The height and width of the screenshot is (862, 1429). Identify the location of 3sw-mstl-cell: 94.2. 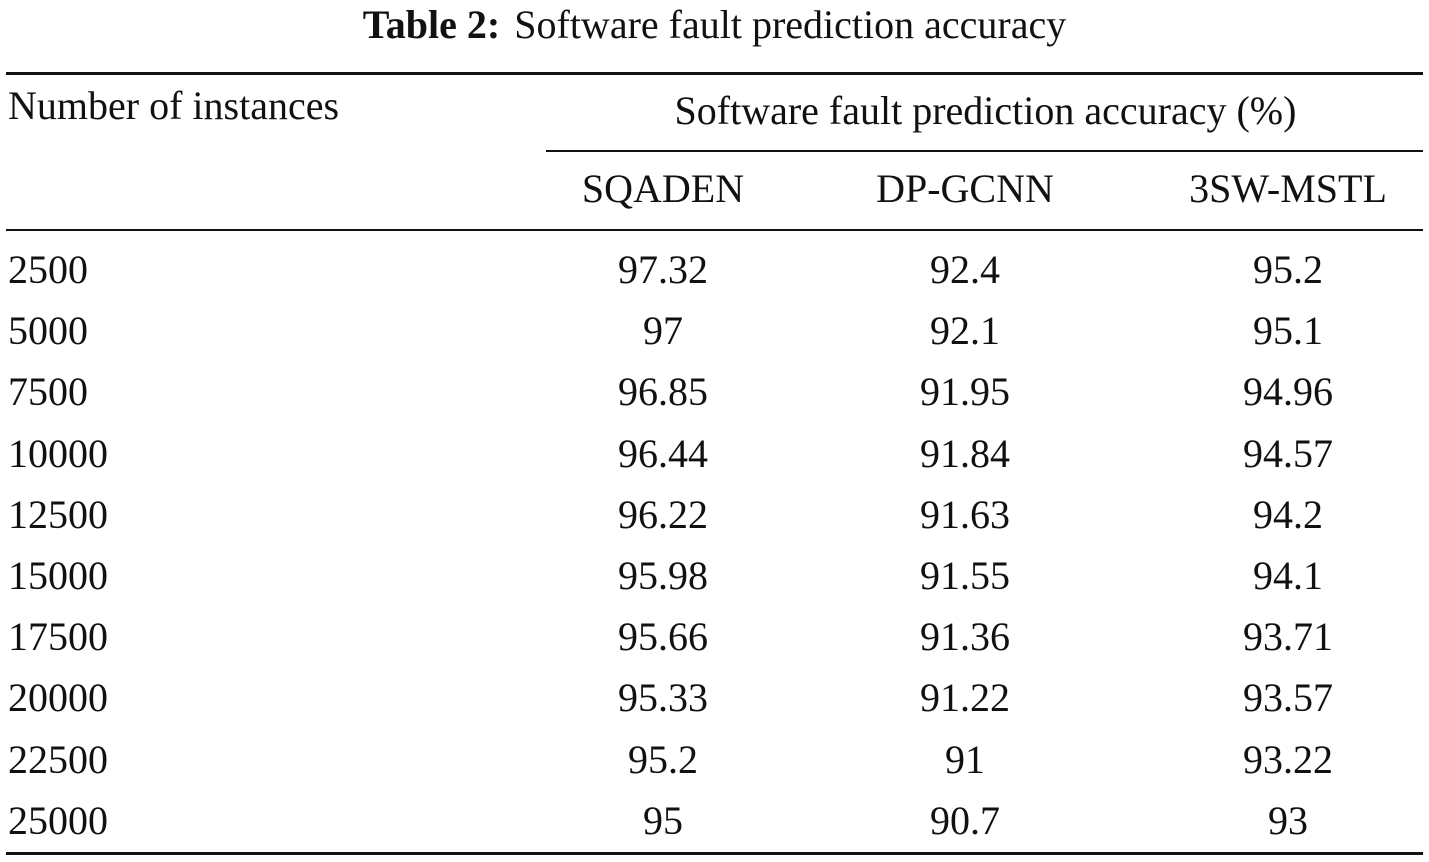
(1288, 514).